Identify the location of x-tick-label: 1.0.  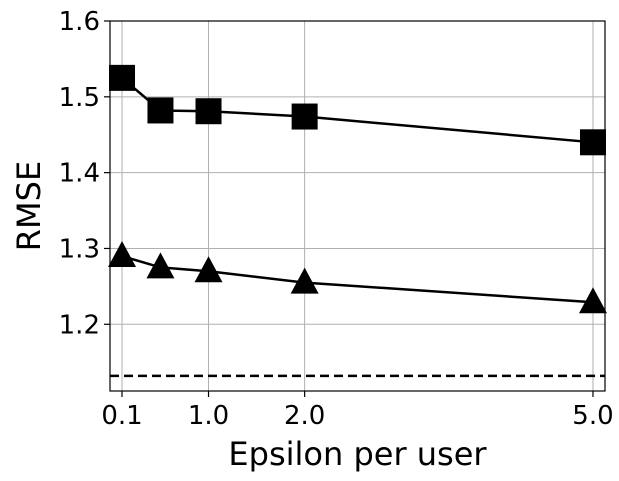
(208, 416).